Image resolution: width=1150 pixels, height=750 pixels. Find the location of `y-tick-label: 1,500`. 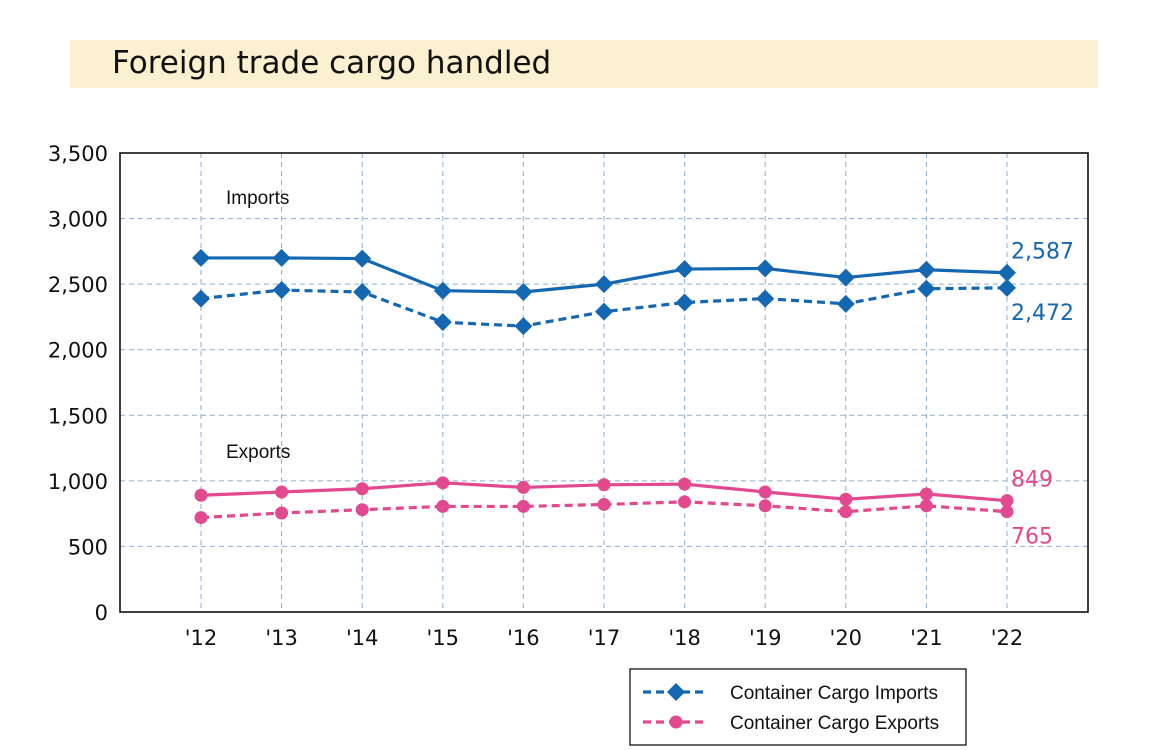

y-tick-label: 1,500 is located at coordinates (78, 416).